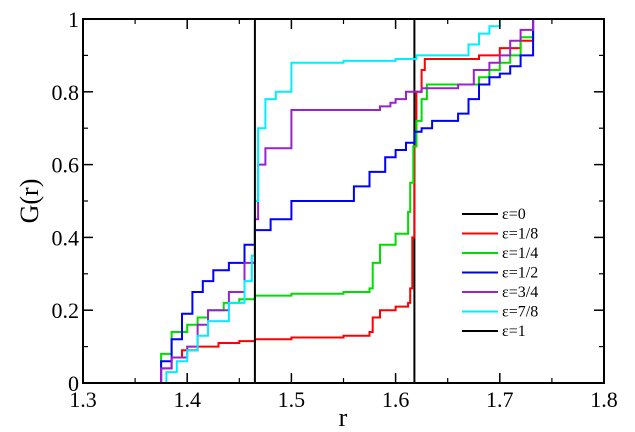 The height and width of the screenshot is (432, 635). What do you see at coordinates (66, 92) in the screenshot?
I see `y-tick-label-4: 0.8` at bounding box center [66, 92].